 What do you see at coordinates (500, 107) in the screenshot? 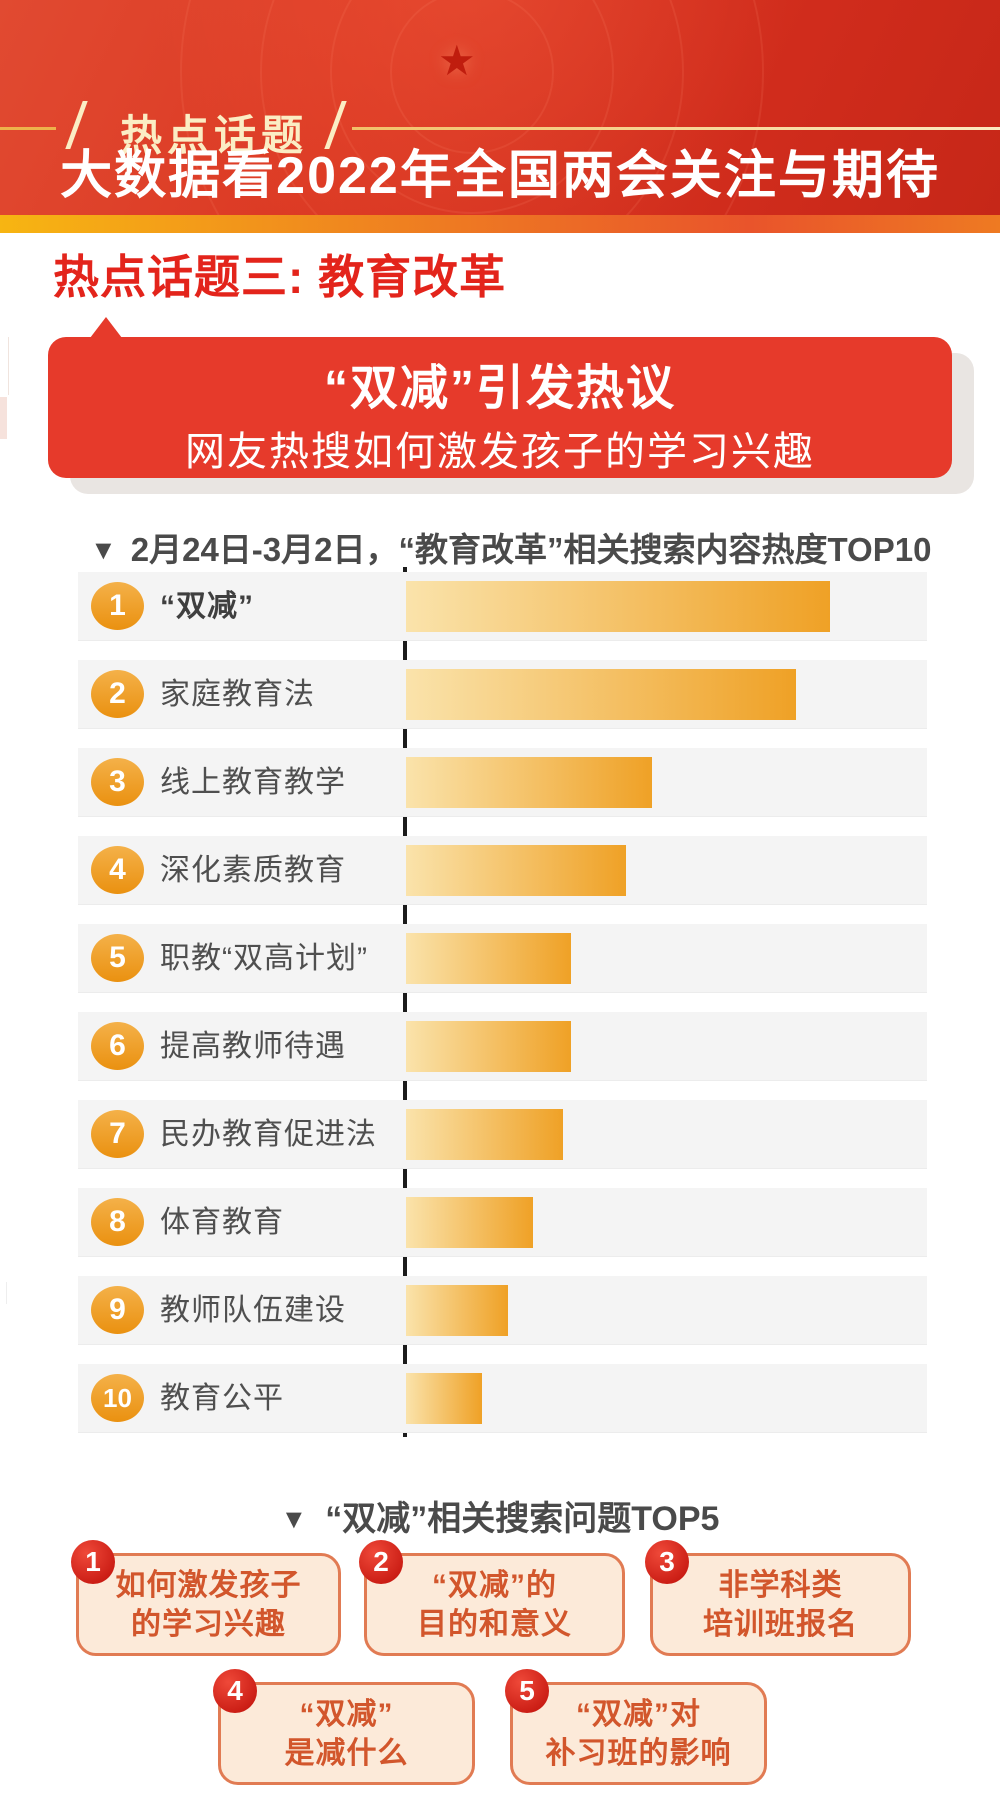
I see `hero-header: ★ 热点话题 大数据看2022年全国两会关注与期待` at bounding box center [500, 107].